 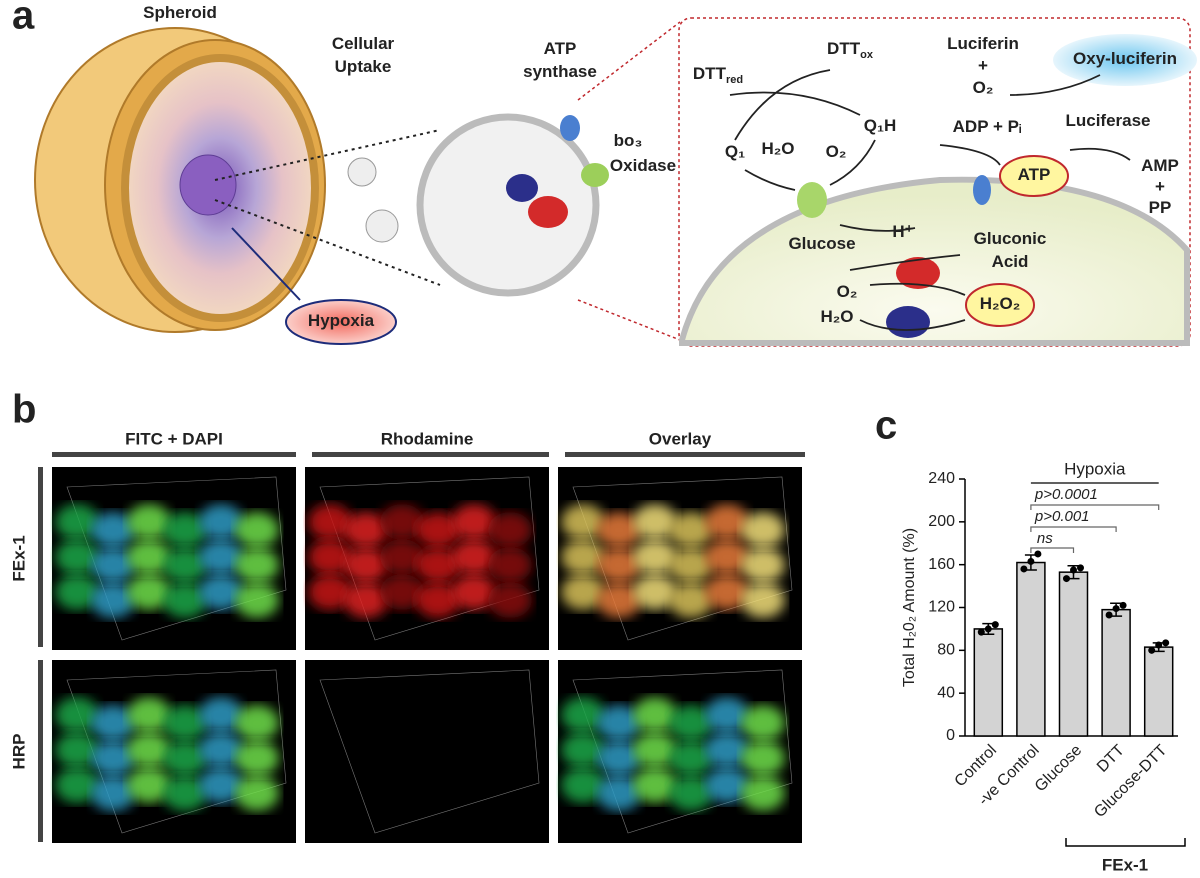 What do you see at coordinates (643, 165) in the screenshot?
I see `diagram-label: Oxidase` at bounding box center [643, 165].